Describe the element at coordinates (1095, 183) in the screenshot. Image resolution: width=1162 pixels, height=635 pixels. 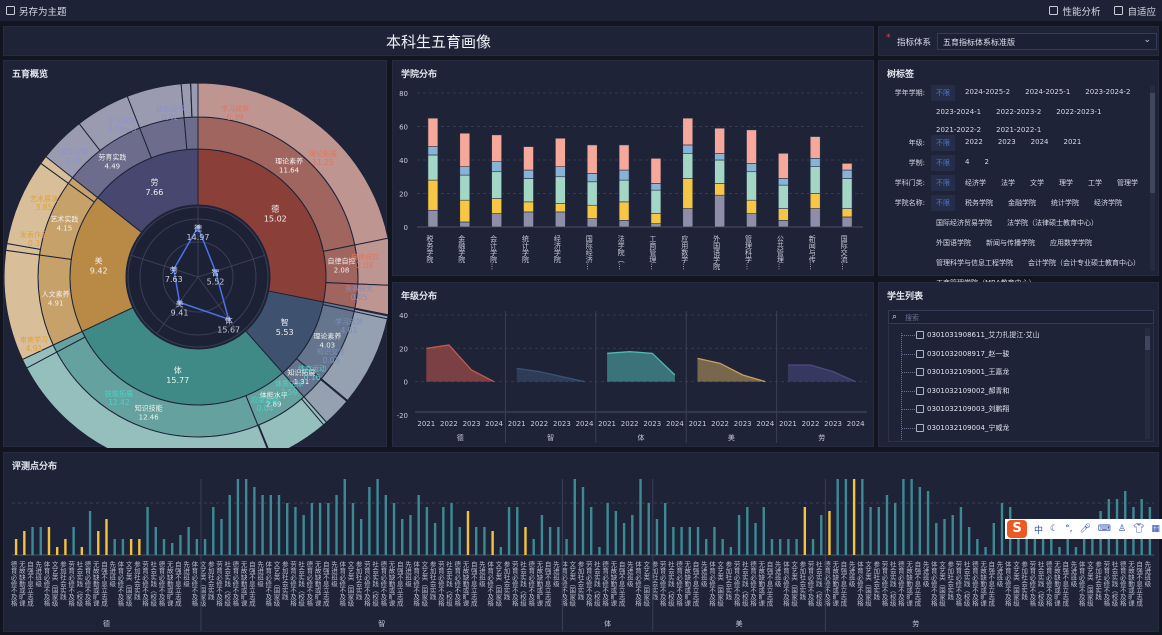
I see `tag-option: 工学` at that location.